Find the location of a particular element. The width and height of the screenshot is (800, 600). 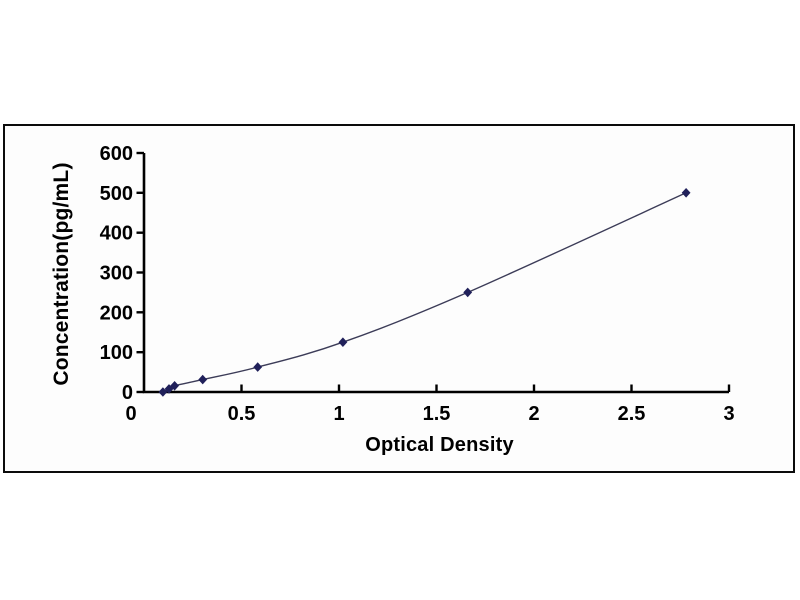

y-axis-title: Concentration(pg/mL) is located at coordinates (61, 274).